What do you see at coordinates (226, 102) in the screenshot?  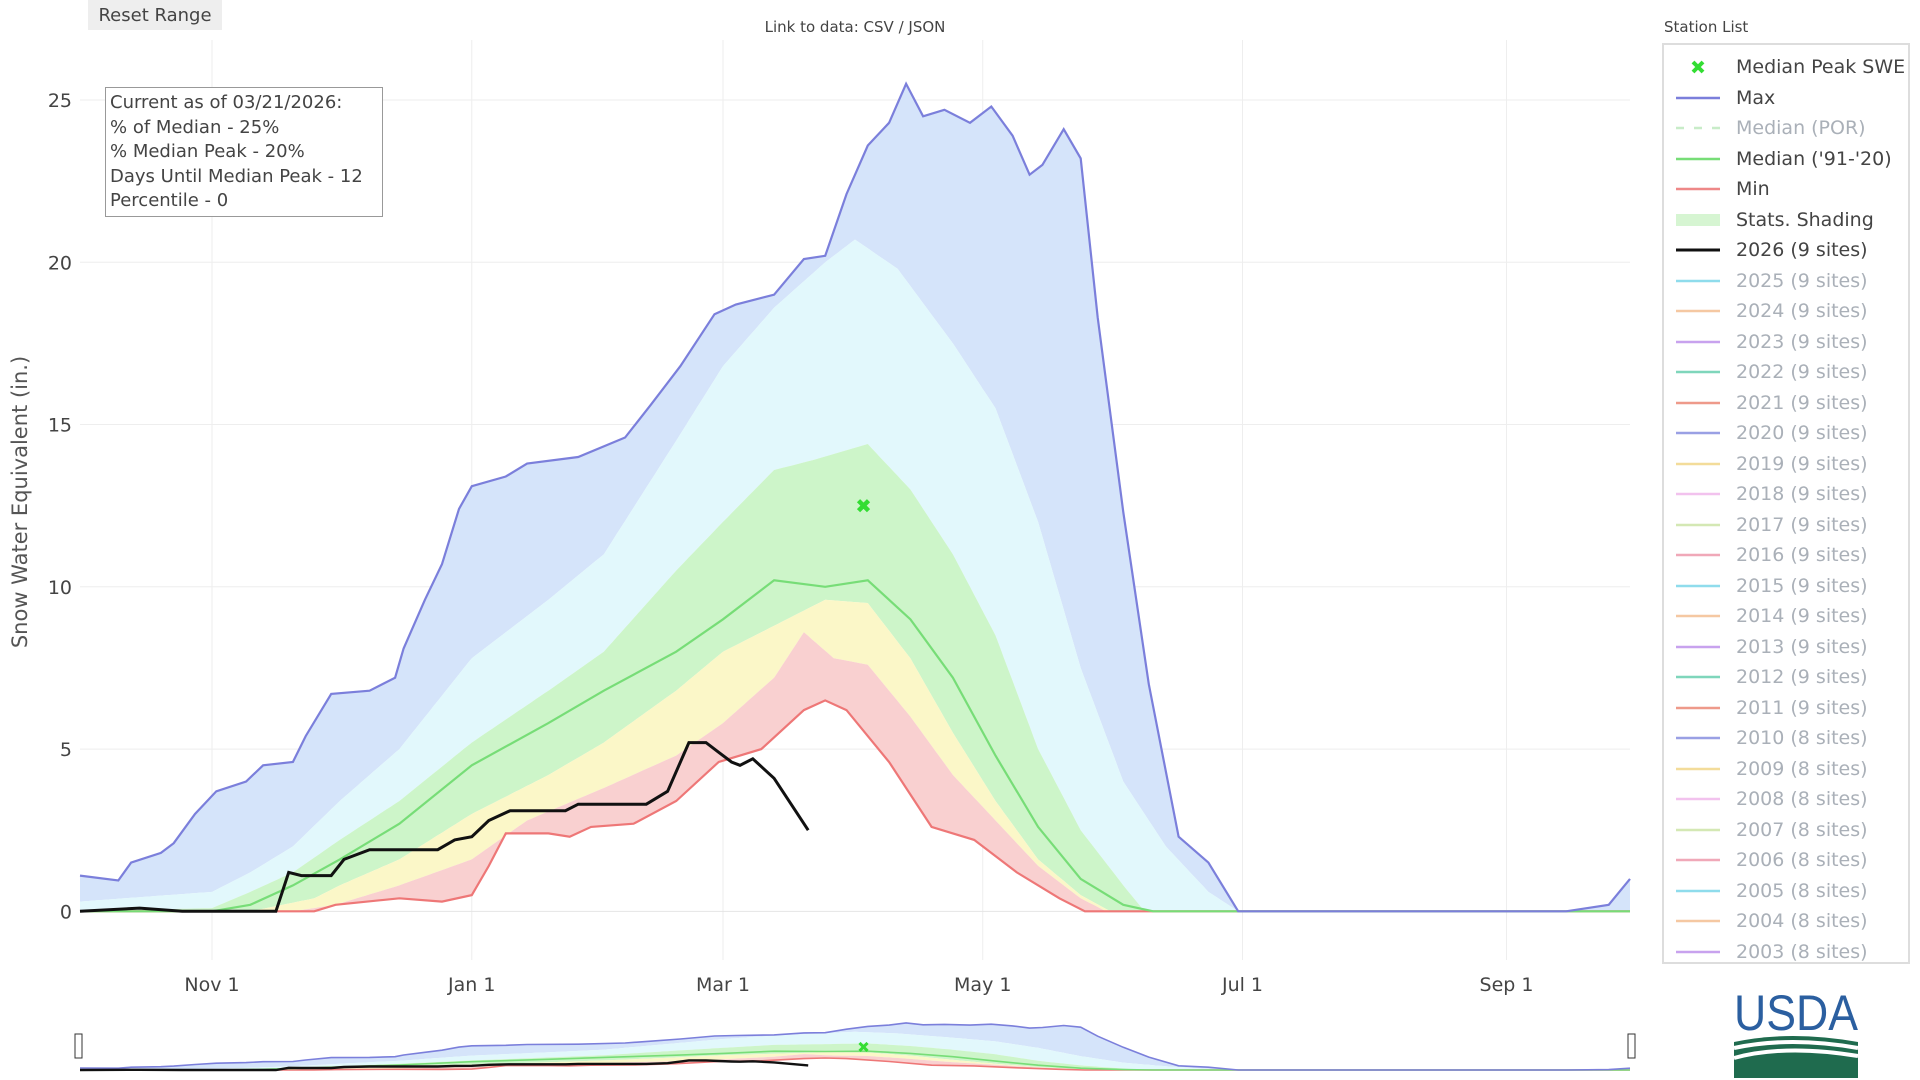 I see `annotation-date: Current as of 03/21/2026:` at bounding box center [226, 102].